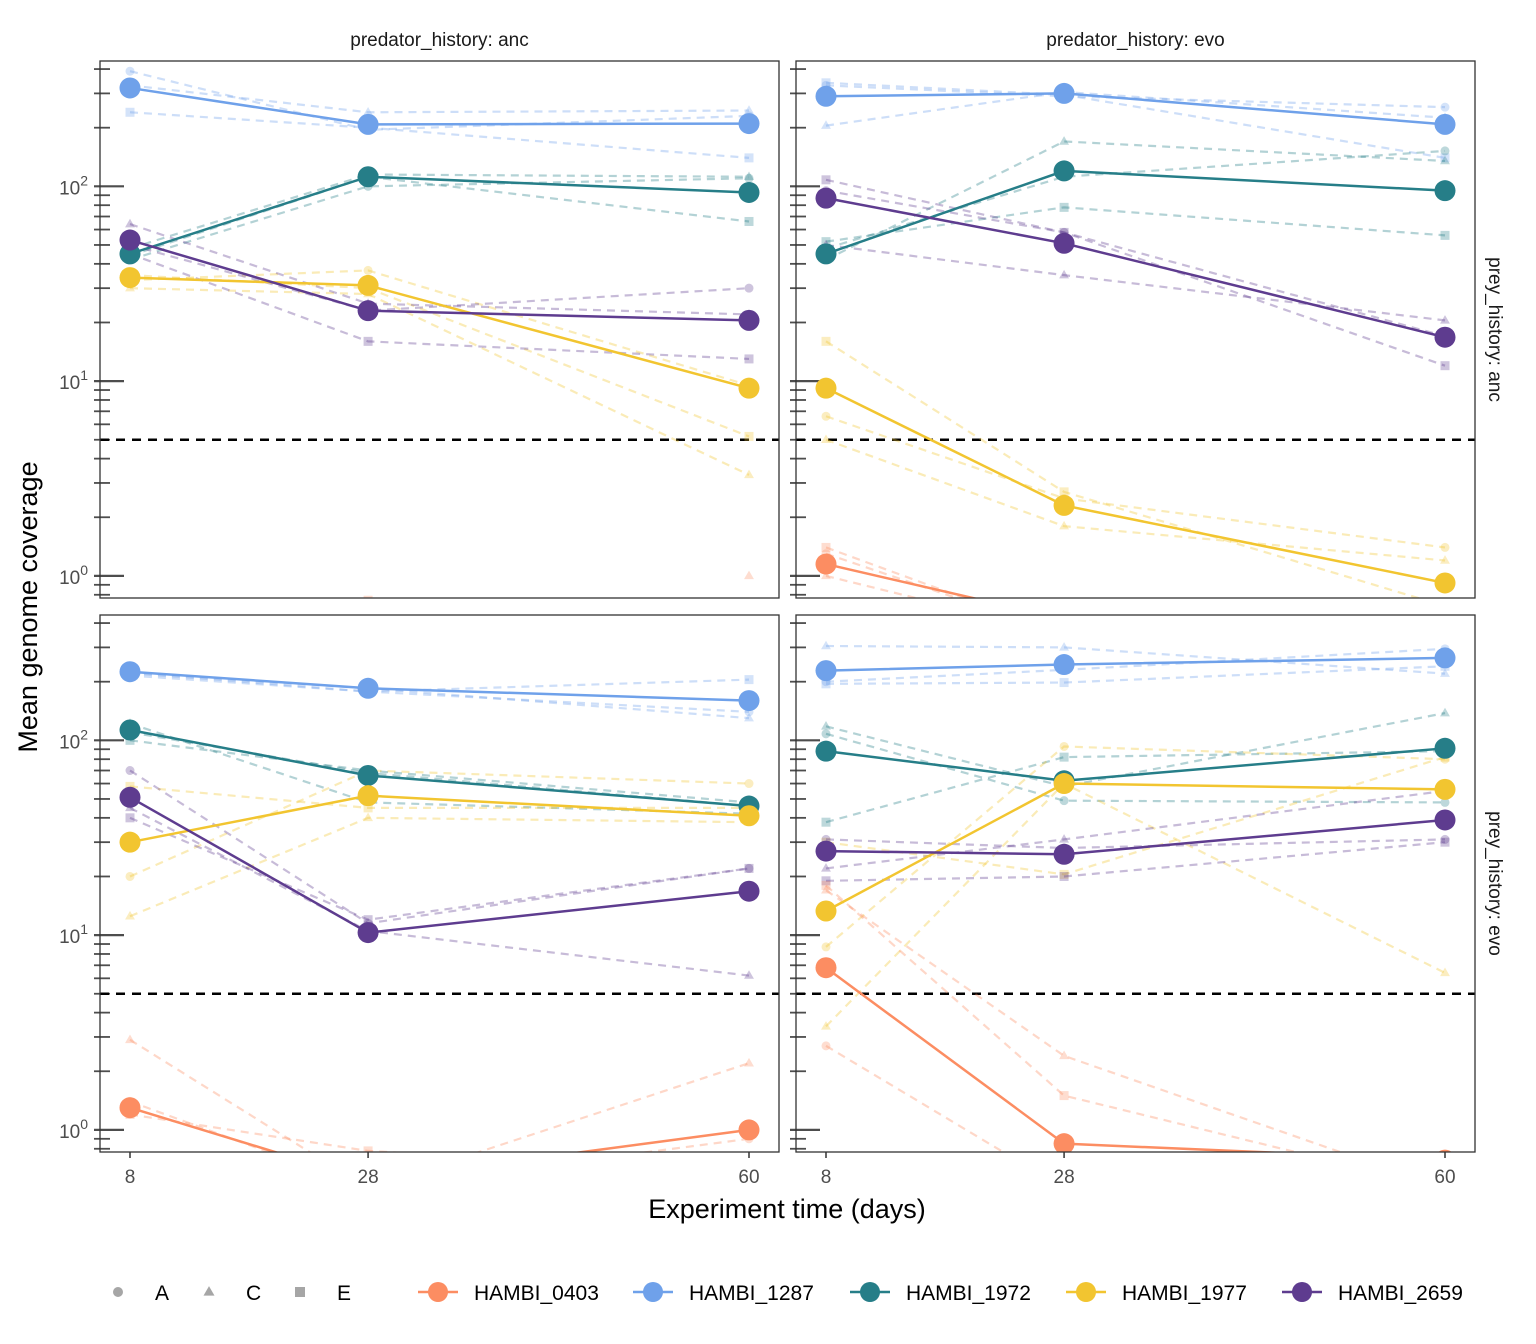 This screenshot has width=1536, height=1344. I want to click on col-strip-anc: predator_history: anc, so click(439, 40).